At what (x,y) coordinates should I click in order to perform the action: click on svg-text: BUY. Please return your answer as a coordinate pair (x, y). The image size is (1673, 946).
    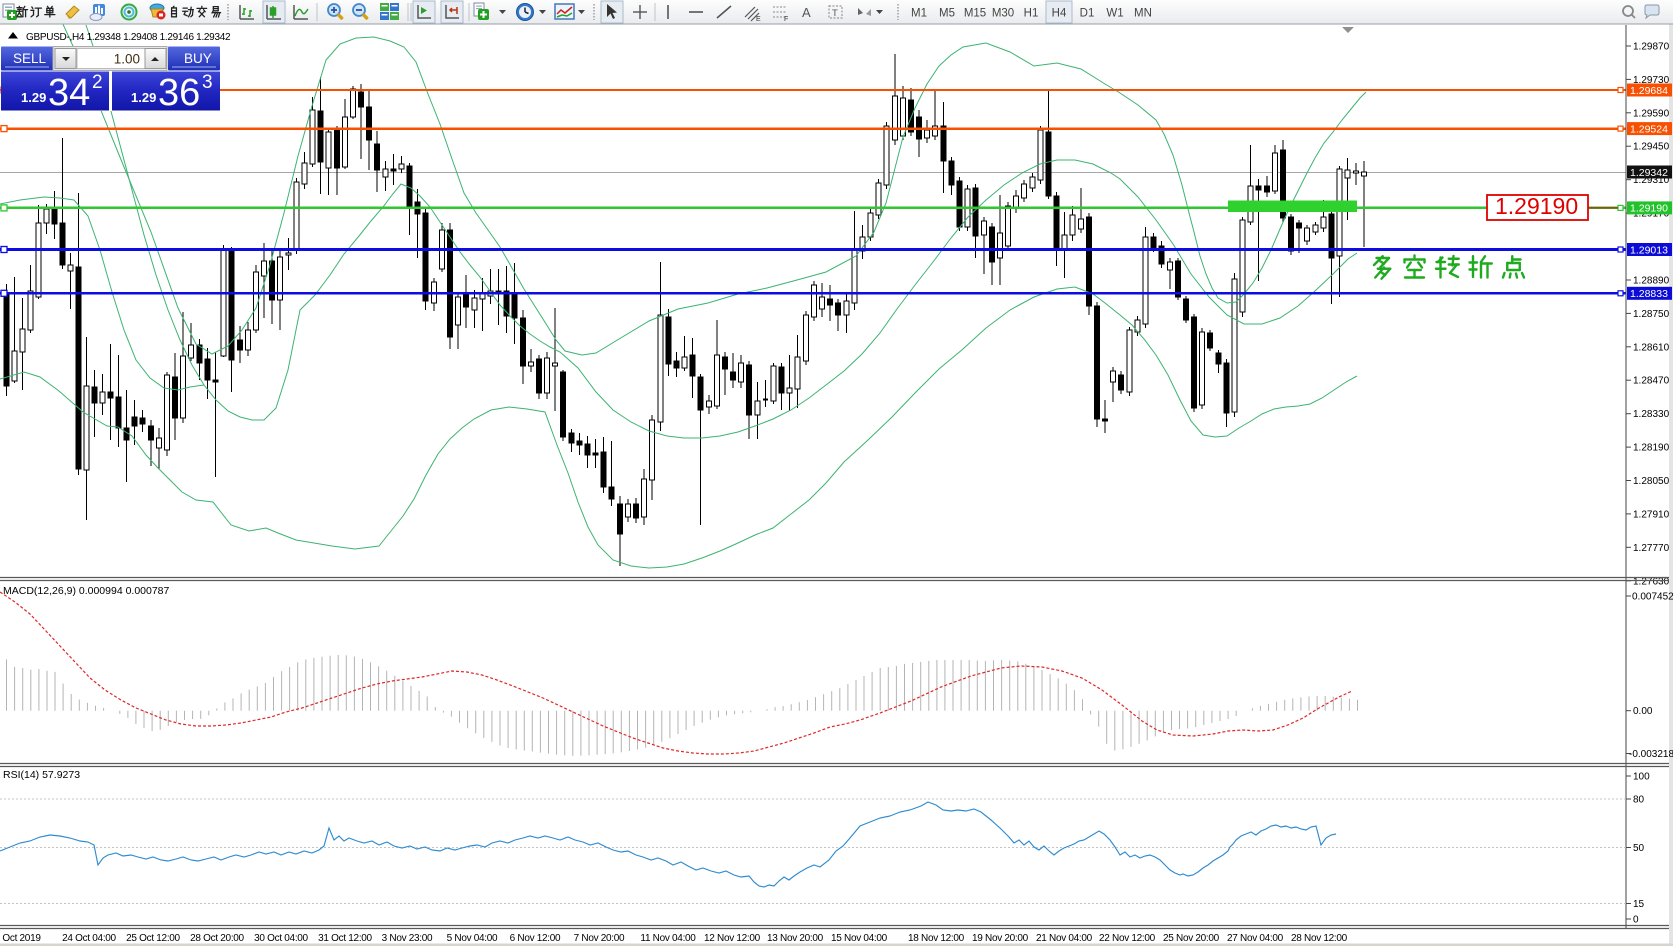
    Looking at the image, I should click on (198, 58).